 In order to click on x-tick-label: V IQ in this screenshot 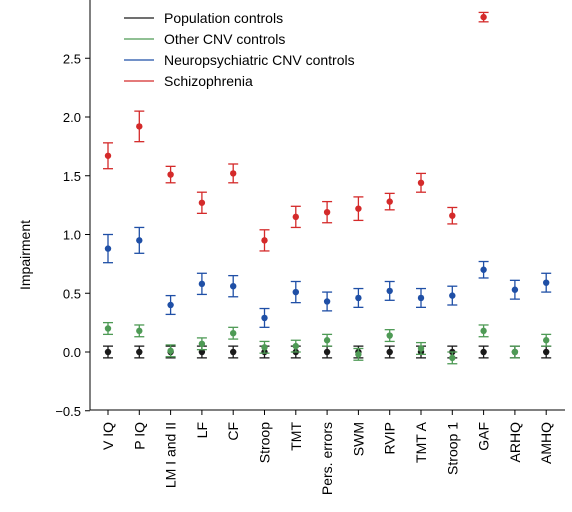, I will do `click(108, 436)`.